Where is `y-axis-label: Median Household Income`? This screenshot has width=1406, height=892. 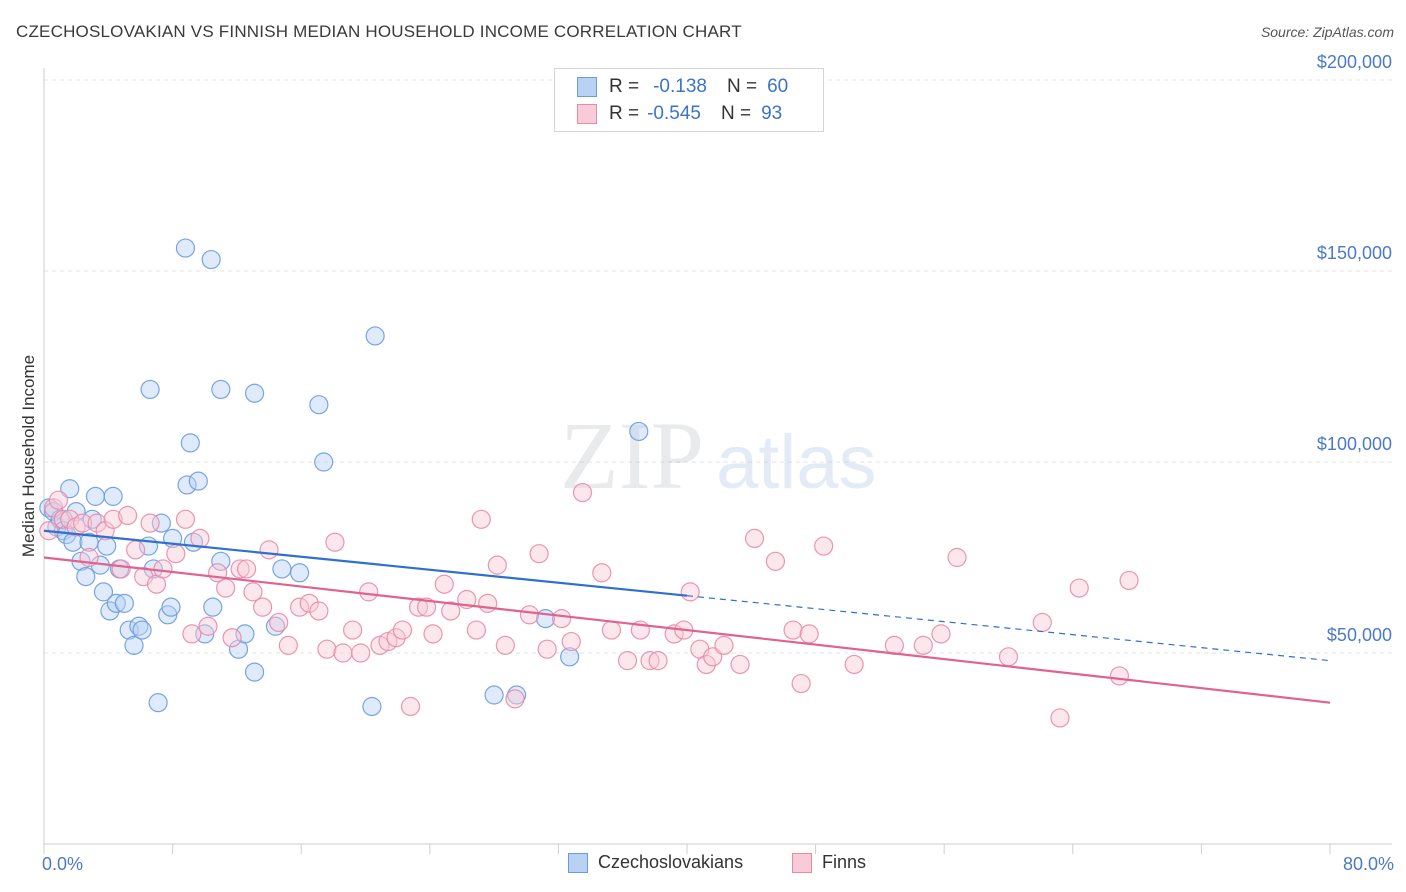 y-axis-label: Median Household Income is located at coordinates (28, 456).